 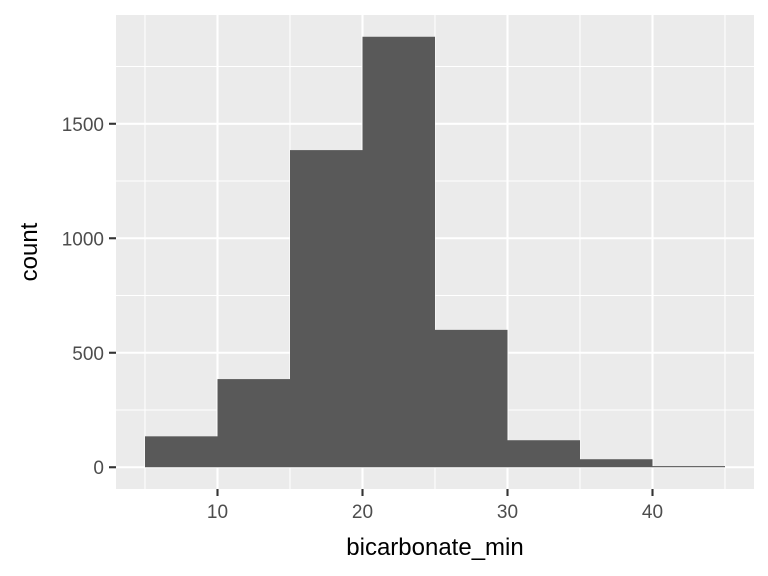 What do you see at coordinates (83, 239) in the screenshot?
I see `y-tick-label: 1000` at bounding box center [83, 239].